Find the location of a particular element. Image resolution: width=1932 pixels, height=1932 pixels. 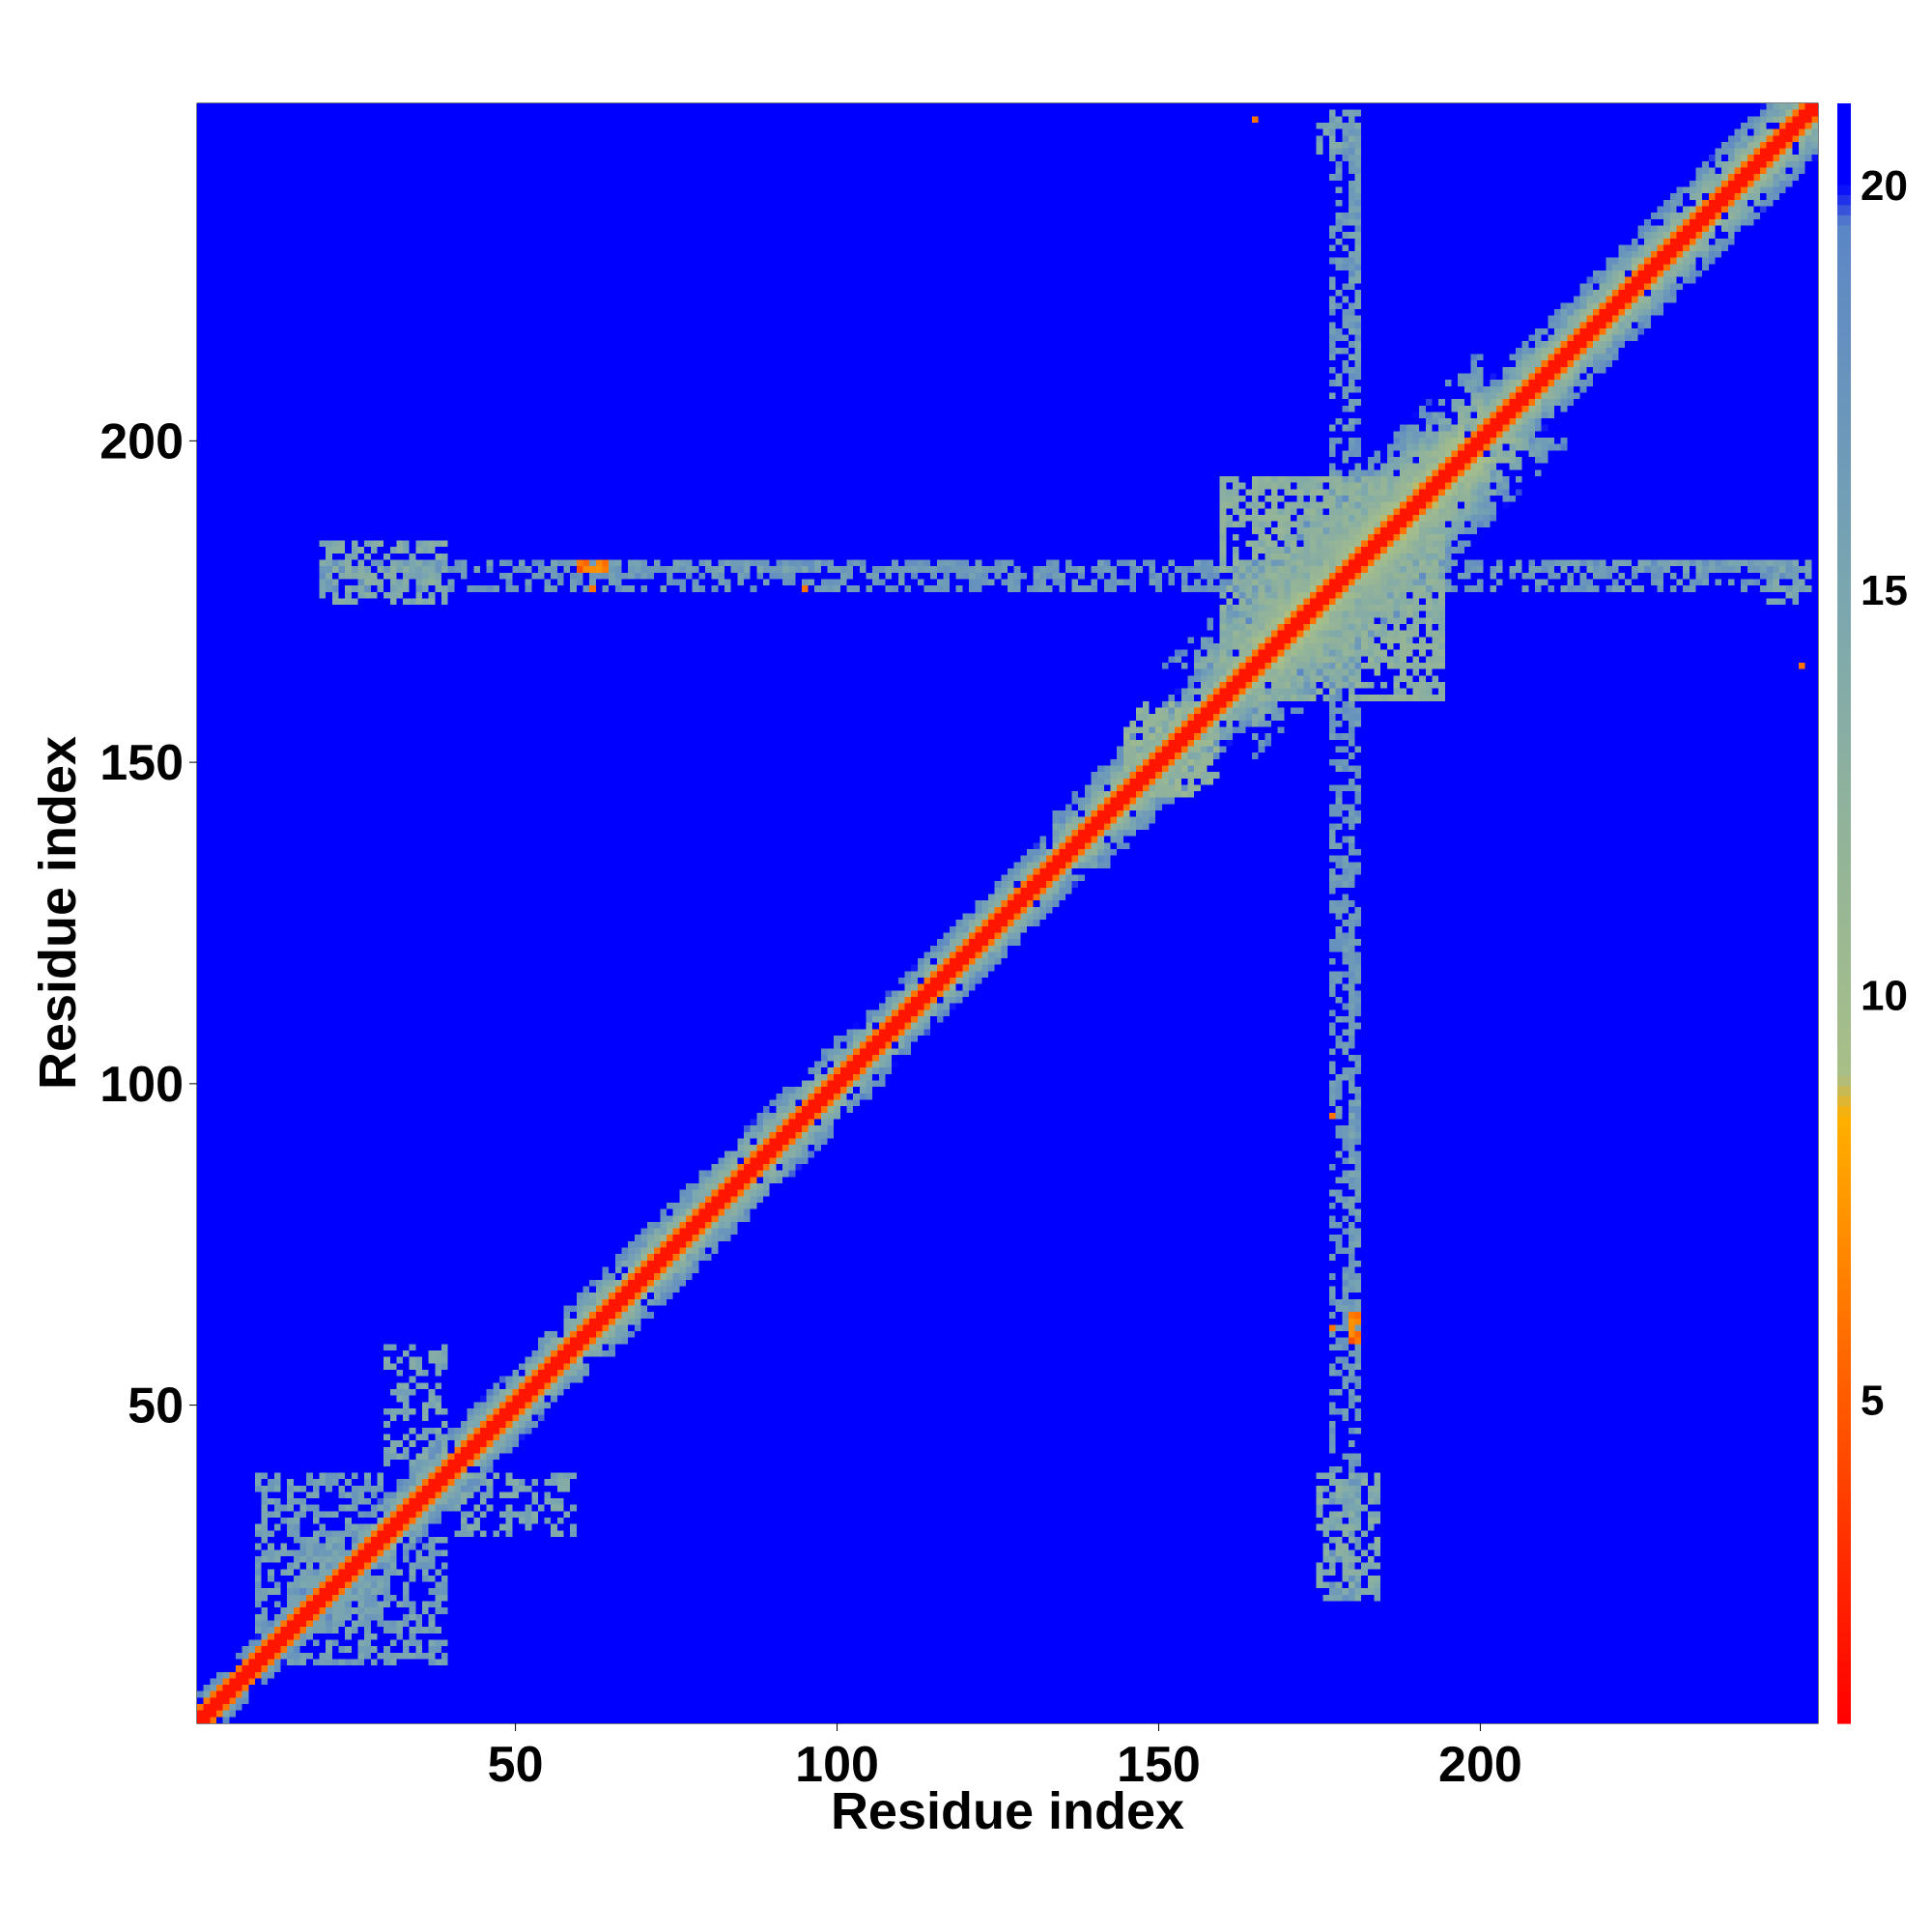

colorbar-ticks: 5 10 15 20 is located at coordinates (1884, 793).